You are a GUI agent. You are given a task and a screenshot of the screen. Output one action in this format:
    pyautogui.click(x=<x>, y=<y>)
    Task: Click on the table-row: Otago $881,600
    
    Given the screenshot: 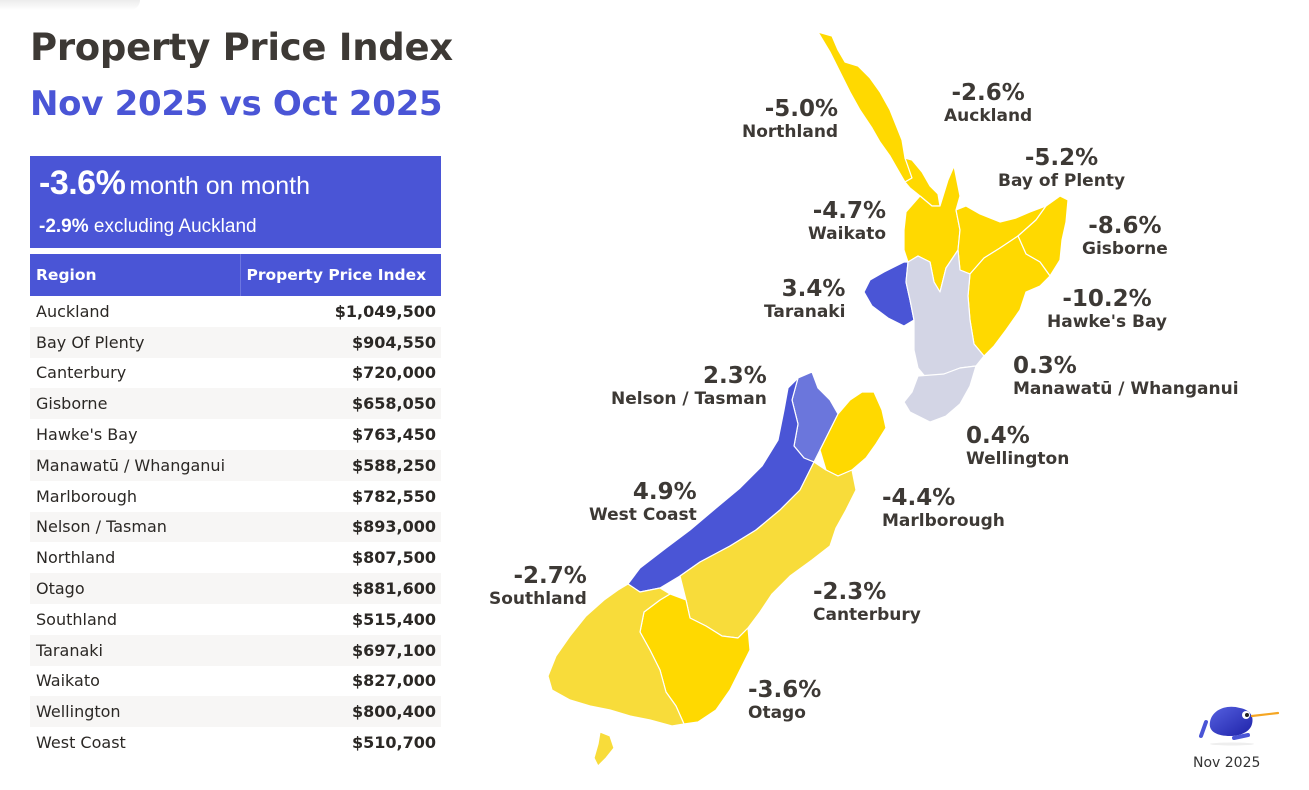 What is the action you would take?
    pyautogui.click(x=235, y=588)
    